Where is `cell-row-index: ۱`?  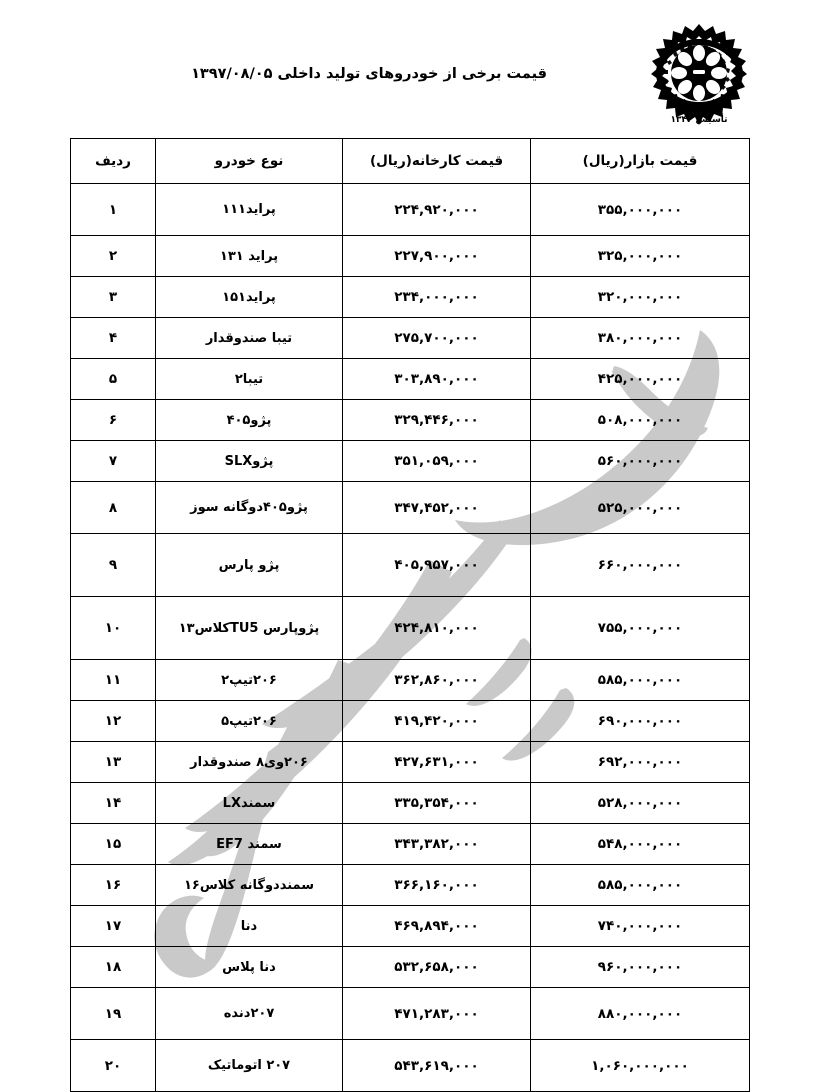
cell-row-index: ۱ is located at coordinates (113, 209).